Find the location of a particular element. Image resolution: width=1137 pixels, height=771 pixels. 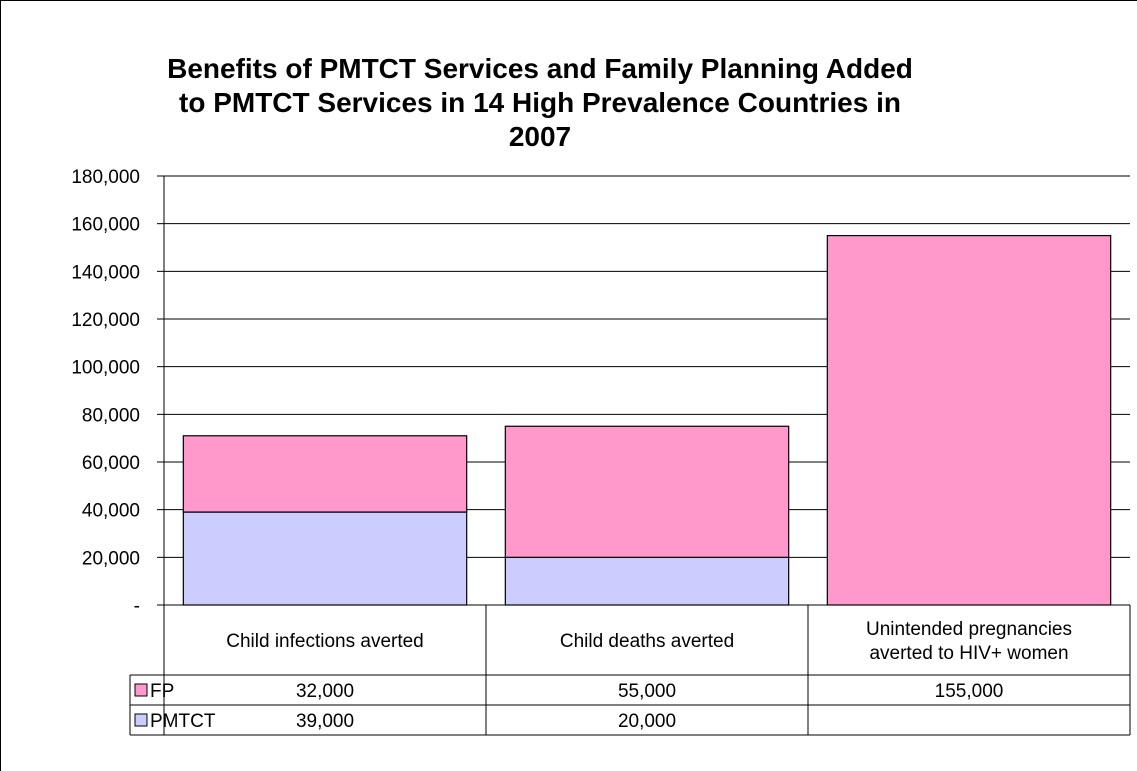

x-category-label: Child infections averted is located at coordinates (325, 641).